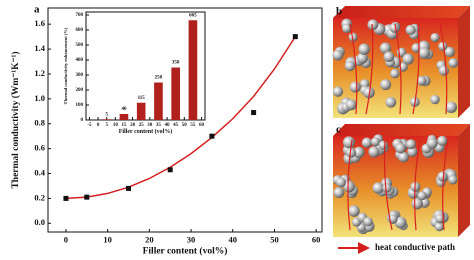 The image size is (474, 260). Describe the element at coordinates (39, 123) in the screenshot. I see `y-tick-label: 0.8` at that location.